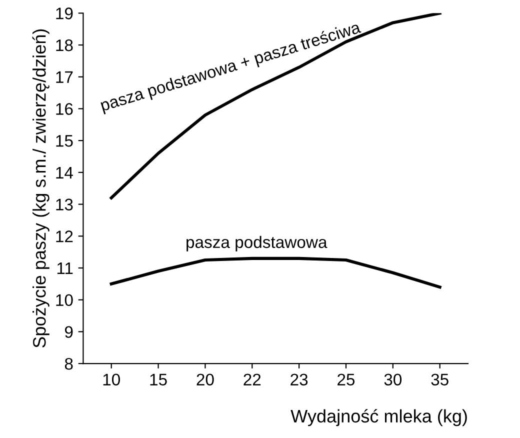 The height and width of the screenshot is (438, 520). What do you see at coordinates (64, 77) in the screenshot?
I see `y-tick-label: 17` at bounding box center [64, 77].